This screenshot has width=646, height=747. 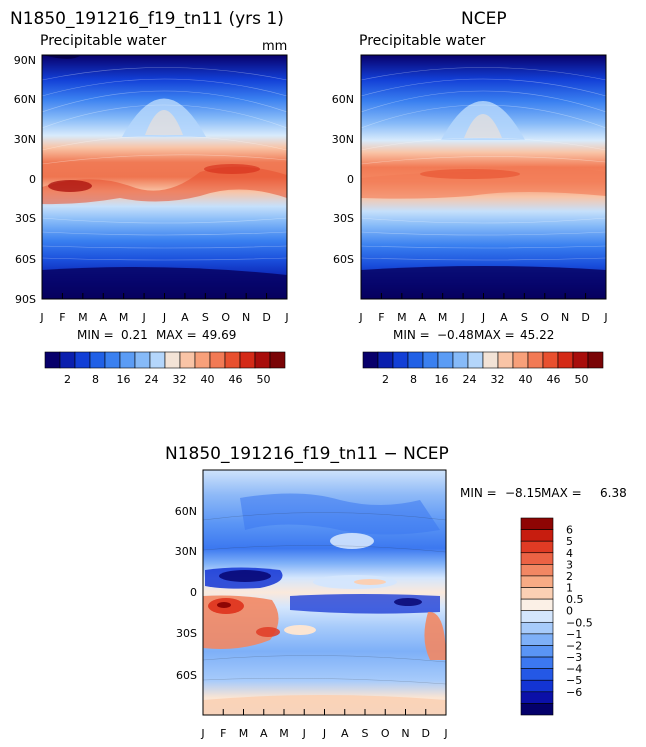 I want to click on colorbar-label: 0, so click(x=569, y=611).